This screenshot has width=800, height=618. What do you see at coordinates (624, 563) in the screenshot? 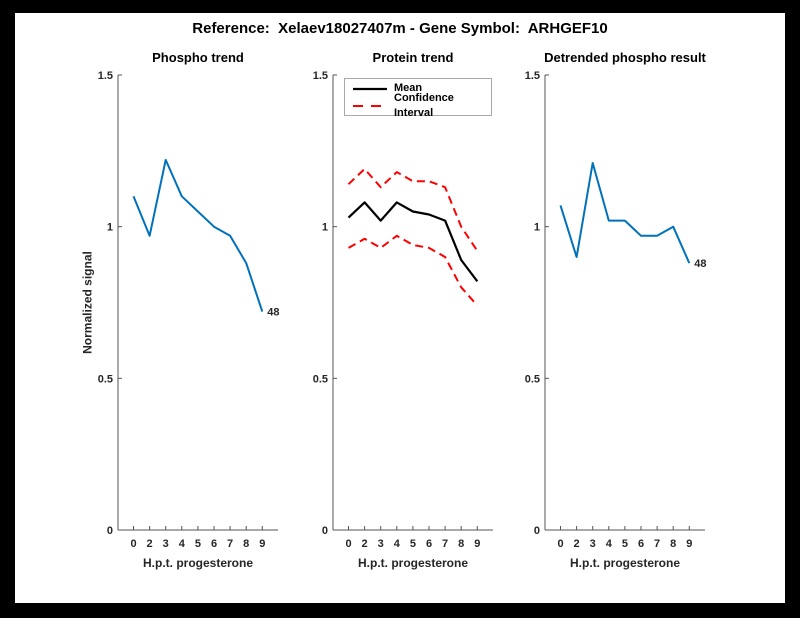
I see `subplot3-x-axis-label: H.p.t. progesterone` at bounding box center [624, 563].